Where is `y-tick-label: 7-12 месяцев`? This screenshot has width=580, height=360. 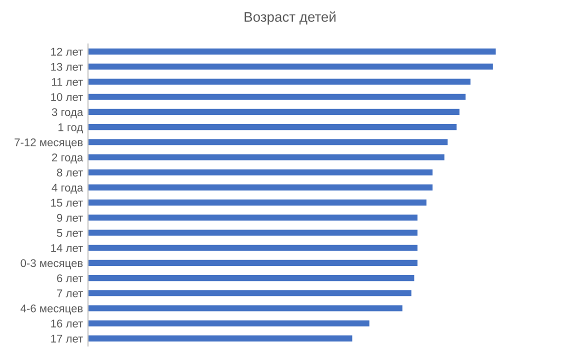
y-tick-label: 7-12 месяцев is located at coordinates (48, 143).